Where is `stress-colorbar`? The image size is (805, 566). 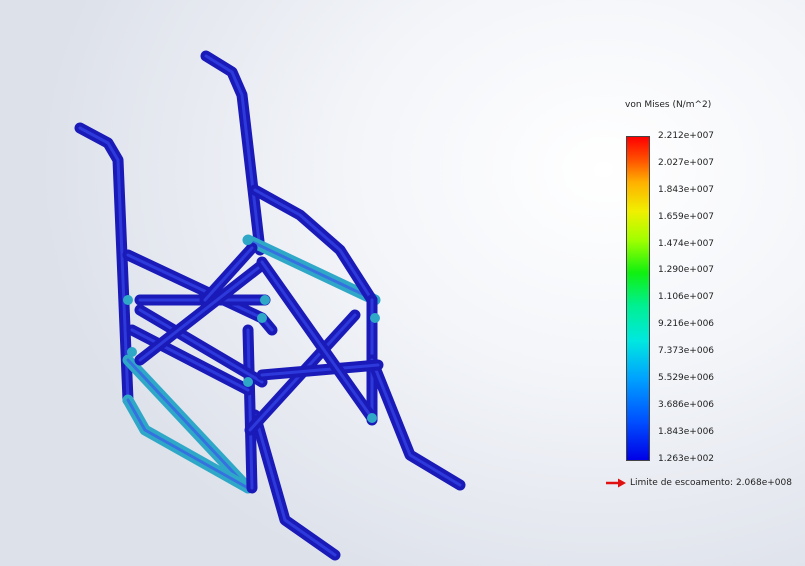 stress-colorbar is located at coordinates (638, 298).